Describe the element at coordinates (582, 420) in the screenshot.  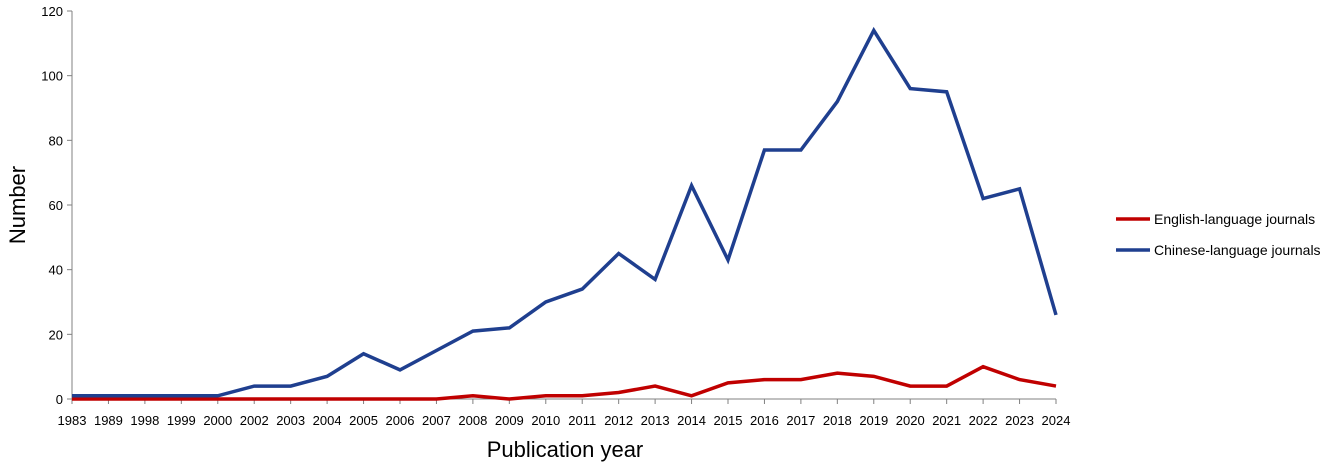
I see `x-tick-label: 2011` at that location.